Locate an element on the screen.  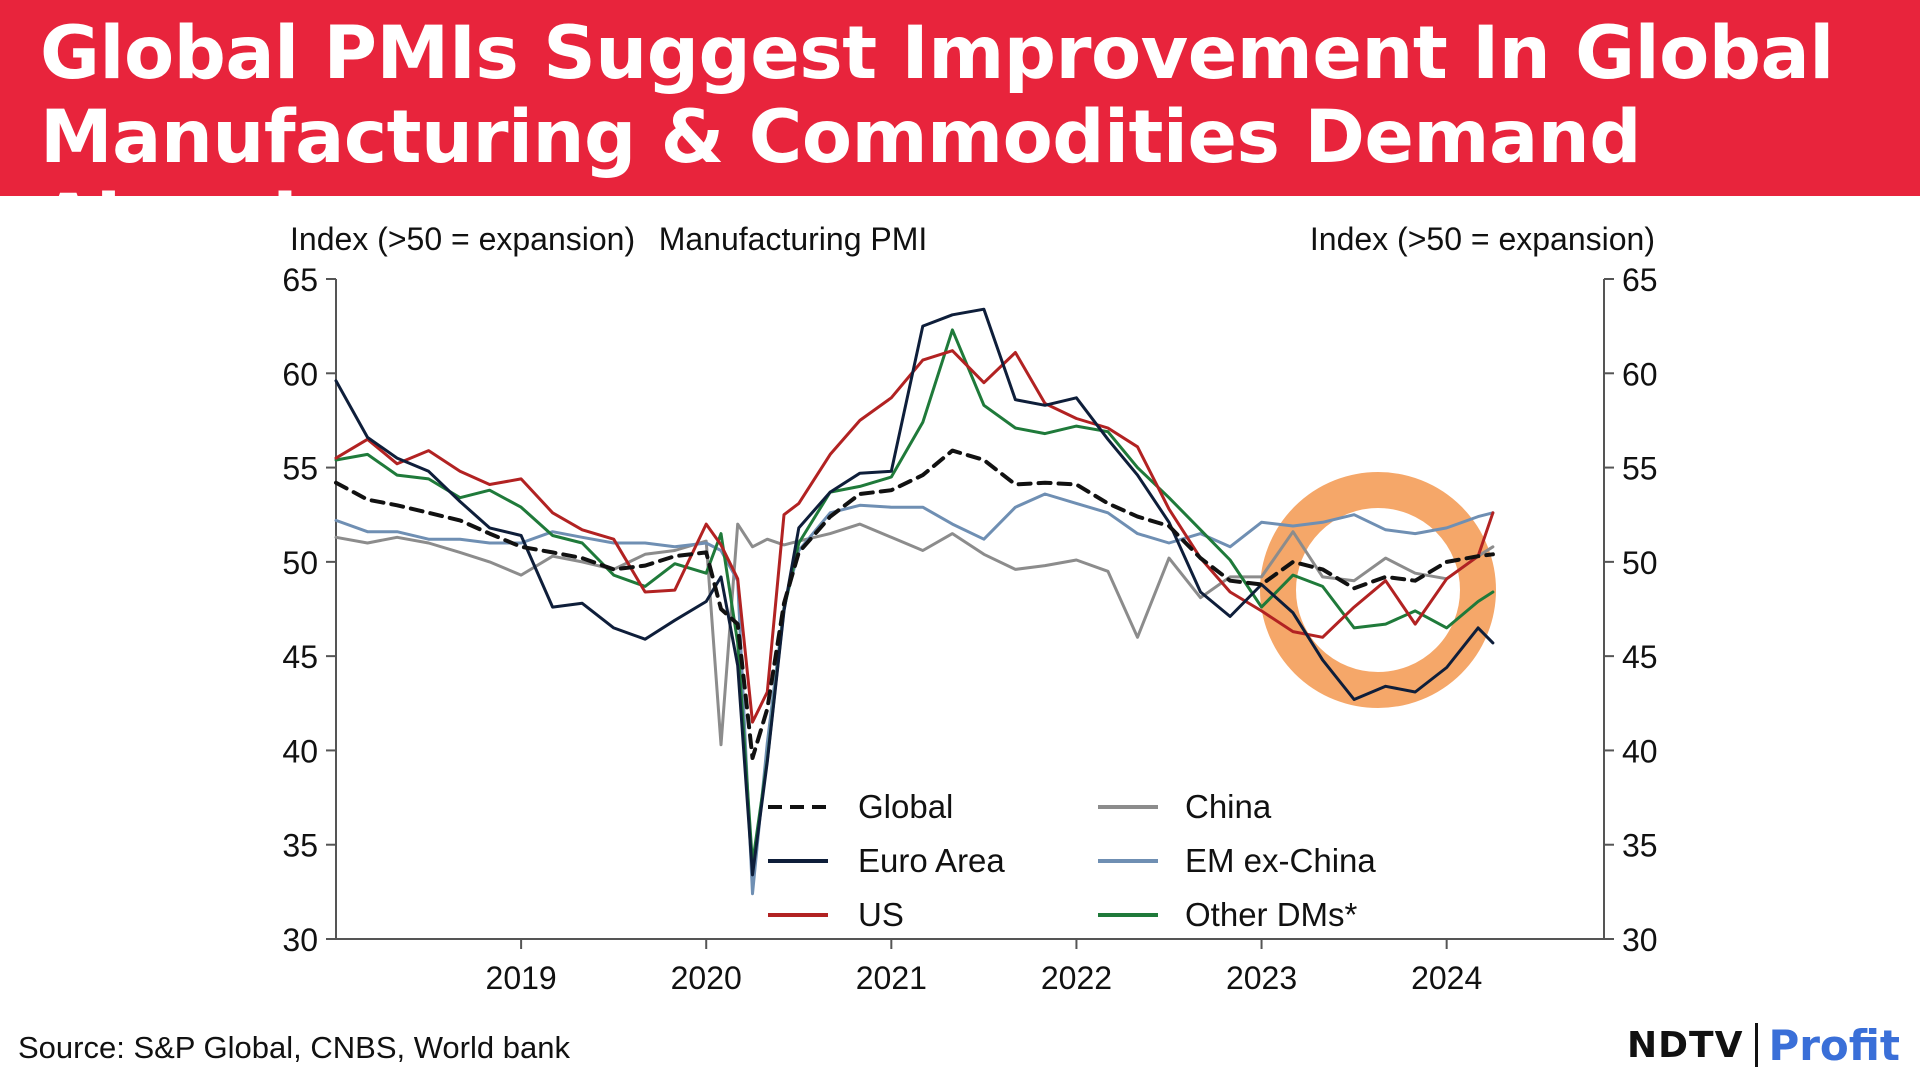
y-tick-label-left-50: 50 is located at coordinates (300, 563).